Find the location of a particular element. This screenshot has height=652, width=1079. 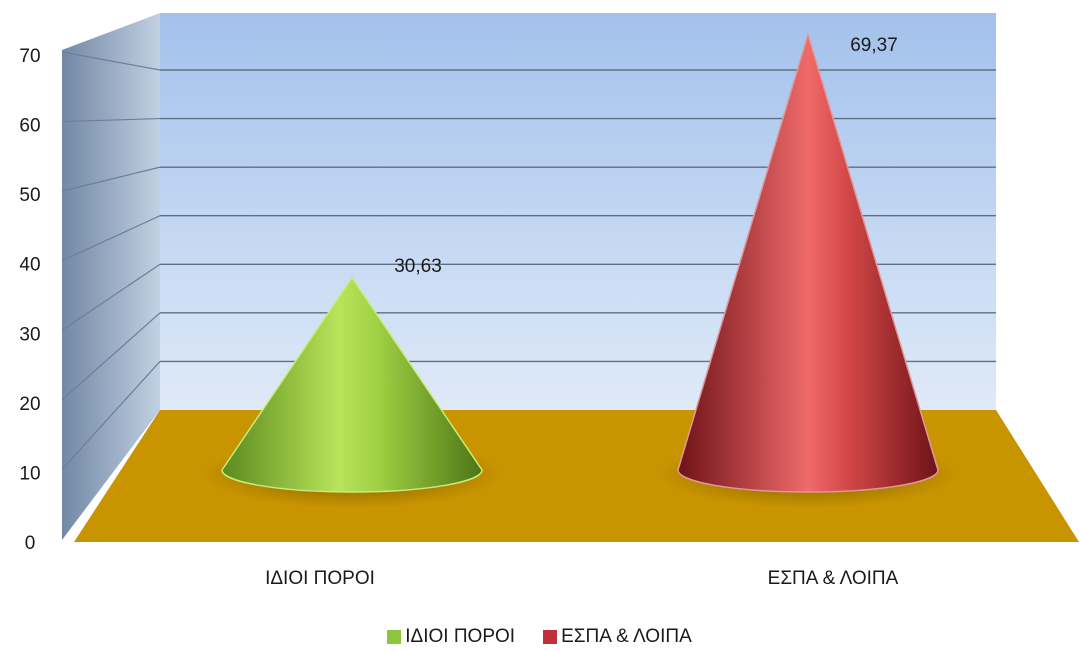

legend-item-espa-loipa: ΕΣΠΑ & ΛΟΙΠΑ is located at coordinates (617, 637).